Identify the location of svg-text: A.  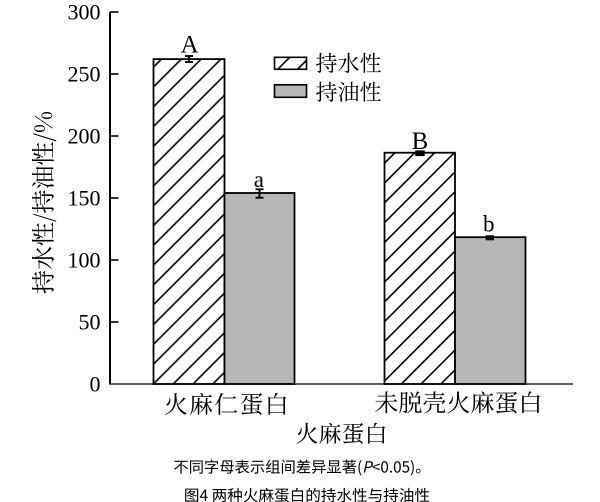
(190, 45).